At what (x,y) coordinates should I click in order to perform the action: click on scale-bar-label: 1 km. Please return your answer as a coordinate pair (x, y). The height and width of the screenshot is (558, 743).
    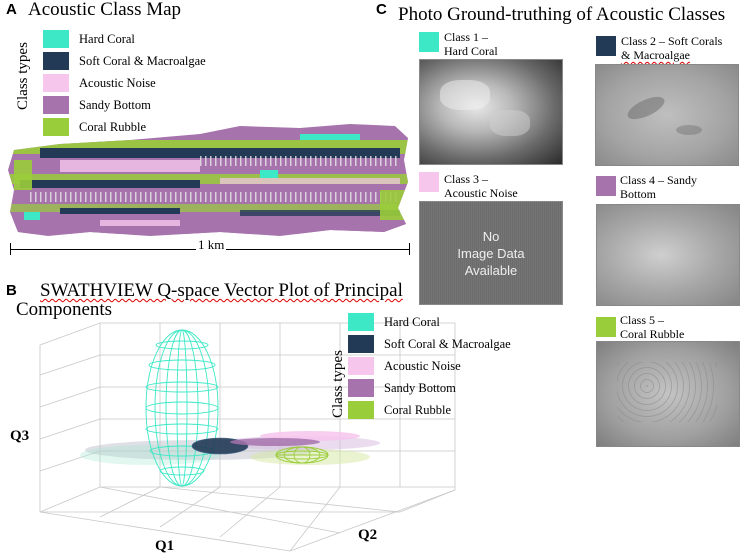
    Looking at the image, I should click on (211, 245).